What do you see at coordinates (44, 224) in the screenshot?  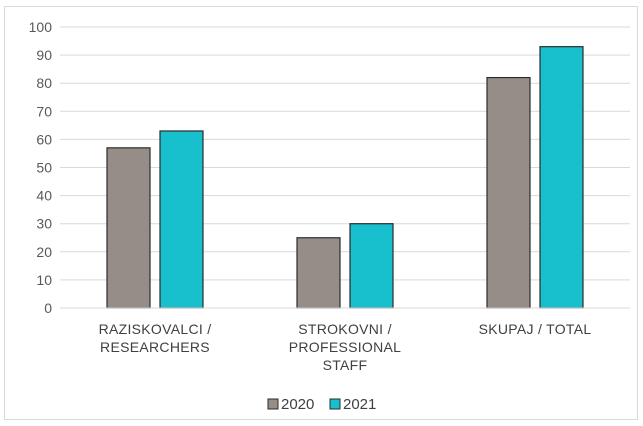 I see `y-tick-label: 30` at bounding box center [44, 224].